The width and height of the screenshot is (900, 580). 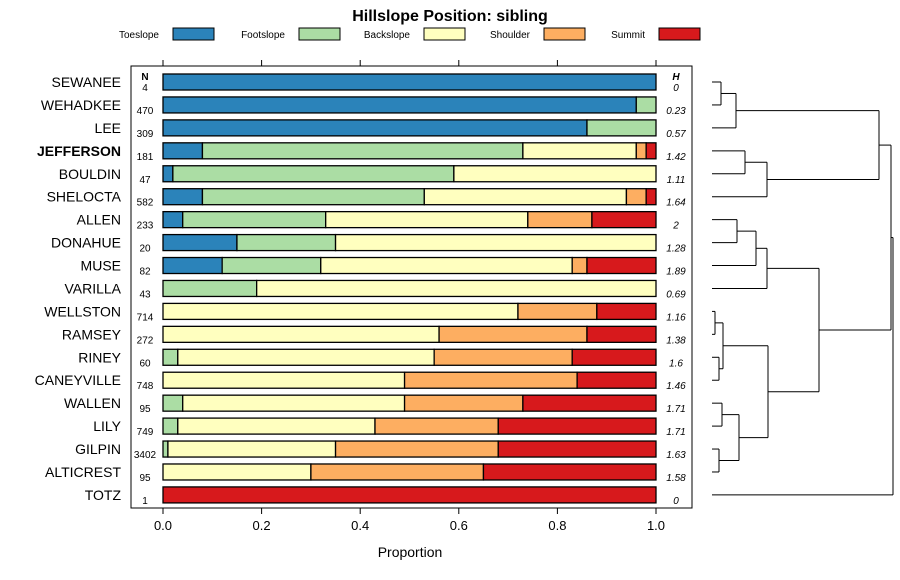 I want to click on row-n-value: 749, so click(x=145, y=432).